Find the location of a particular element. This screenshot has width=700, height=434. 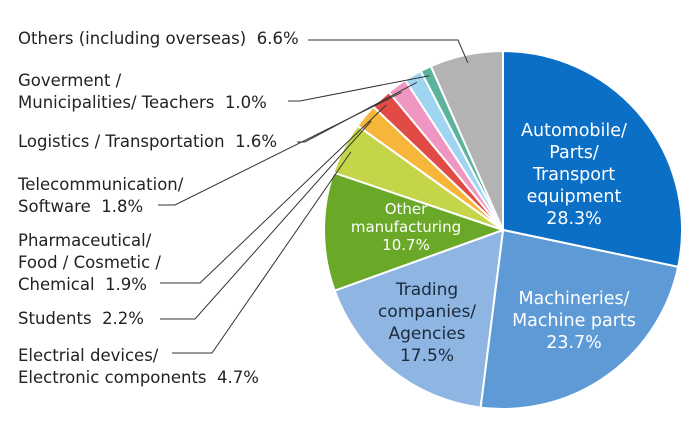

slice-label-trading: companies/ is located at coordinates (427, 312).